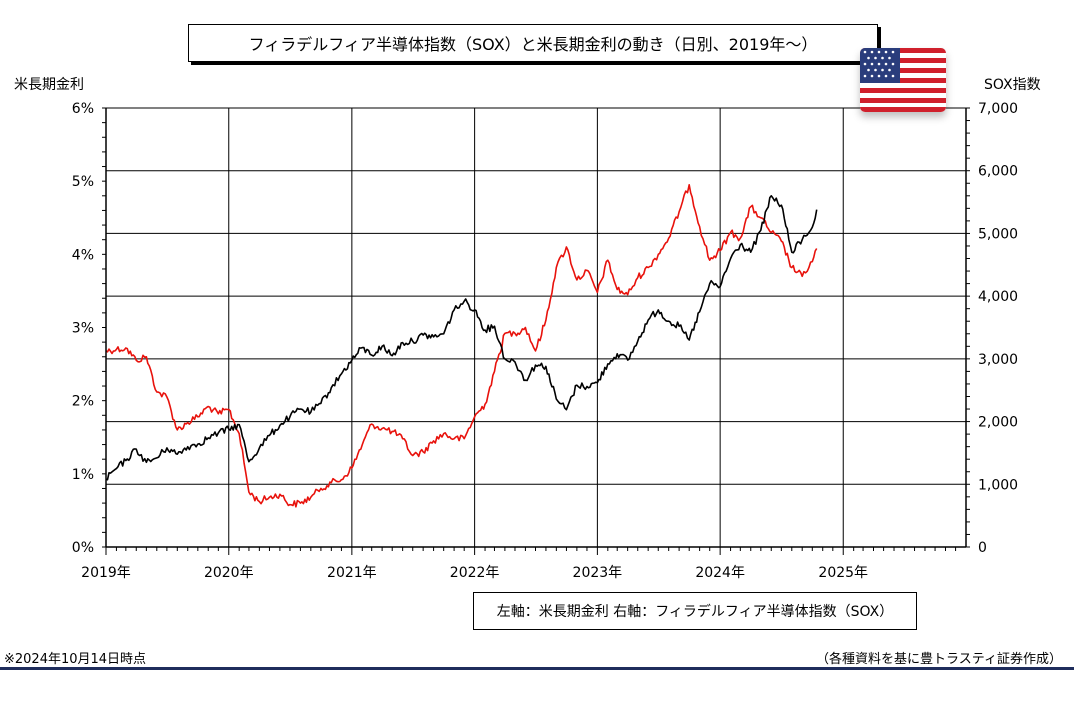 This screenshot has width=1074, height=707. What do you see at coordinates (83, 402) in the screenshot?
I see `left-tick-label: 2%` at bounding box center [83, 402].